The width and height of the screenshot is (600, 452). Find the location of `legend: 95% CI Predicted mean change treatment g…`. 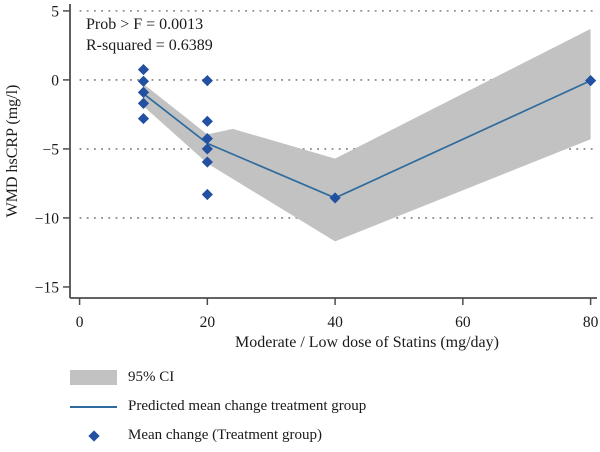

legend: 95% CI Predicted mean change treatment g… is located at coordinates (218, 410).